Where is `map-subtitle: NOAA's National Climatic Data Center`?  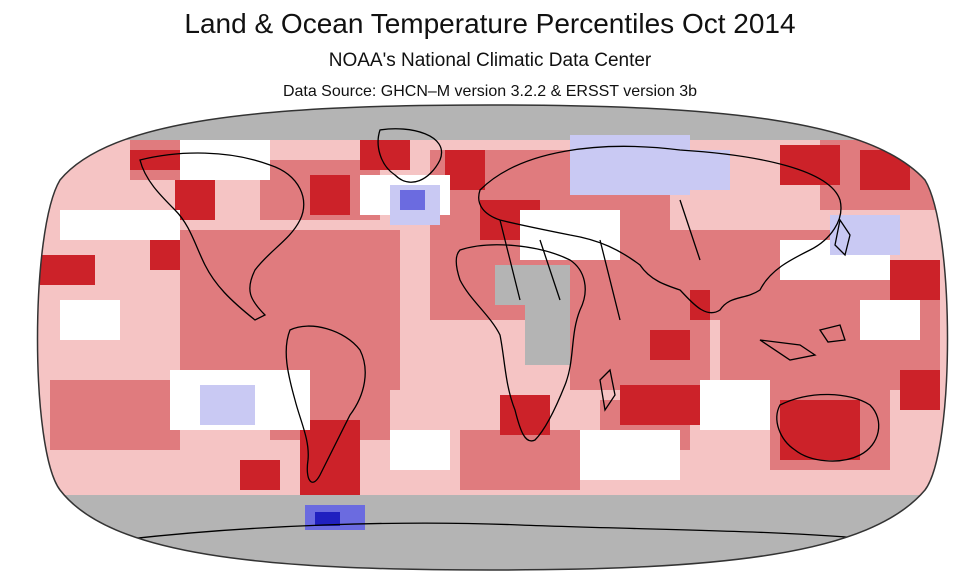 map-subtitle: NOAA's National Climatic Data Center is located at coordinates (490, 60).